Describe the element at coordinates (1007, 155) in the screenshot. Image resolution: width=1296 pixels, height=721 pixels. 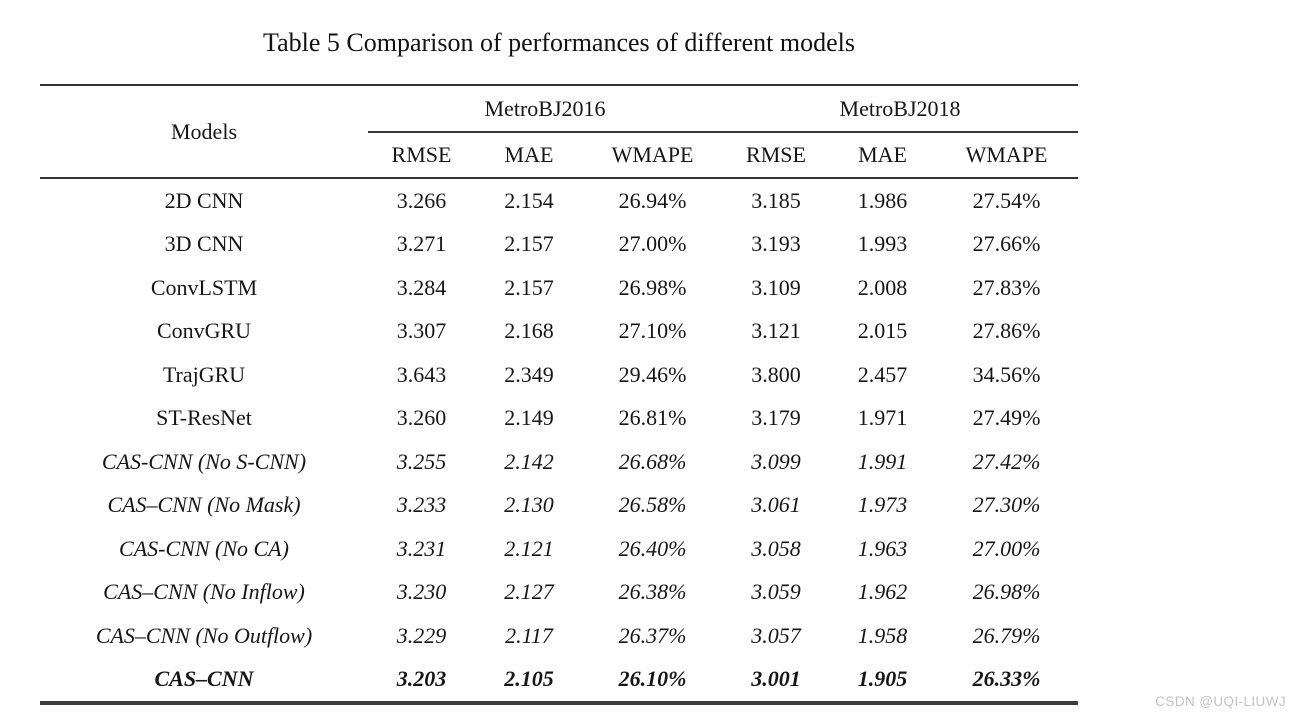
I see `metric-header-wmape-2018: WMAPE` at that location.